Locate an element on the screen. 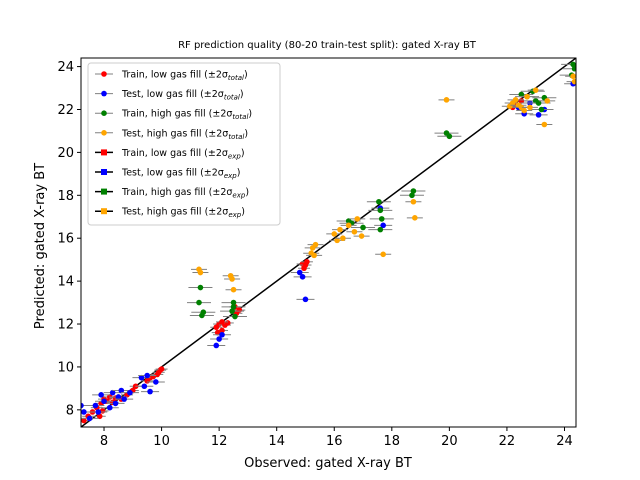  legend-label: Train, low gas fill (±2σtotal) is located at coordinates (184, 76).